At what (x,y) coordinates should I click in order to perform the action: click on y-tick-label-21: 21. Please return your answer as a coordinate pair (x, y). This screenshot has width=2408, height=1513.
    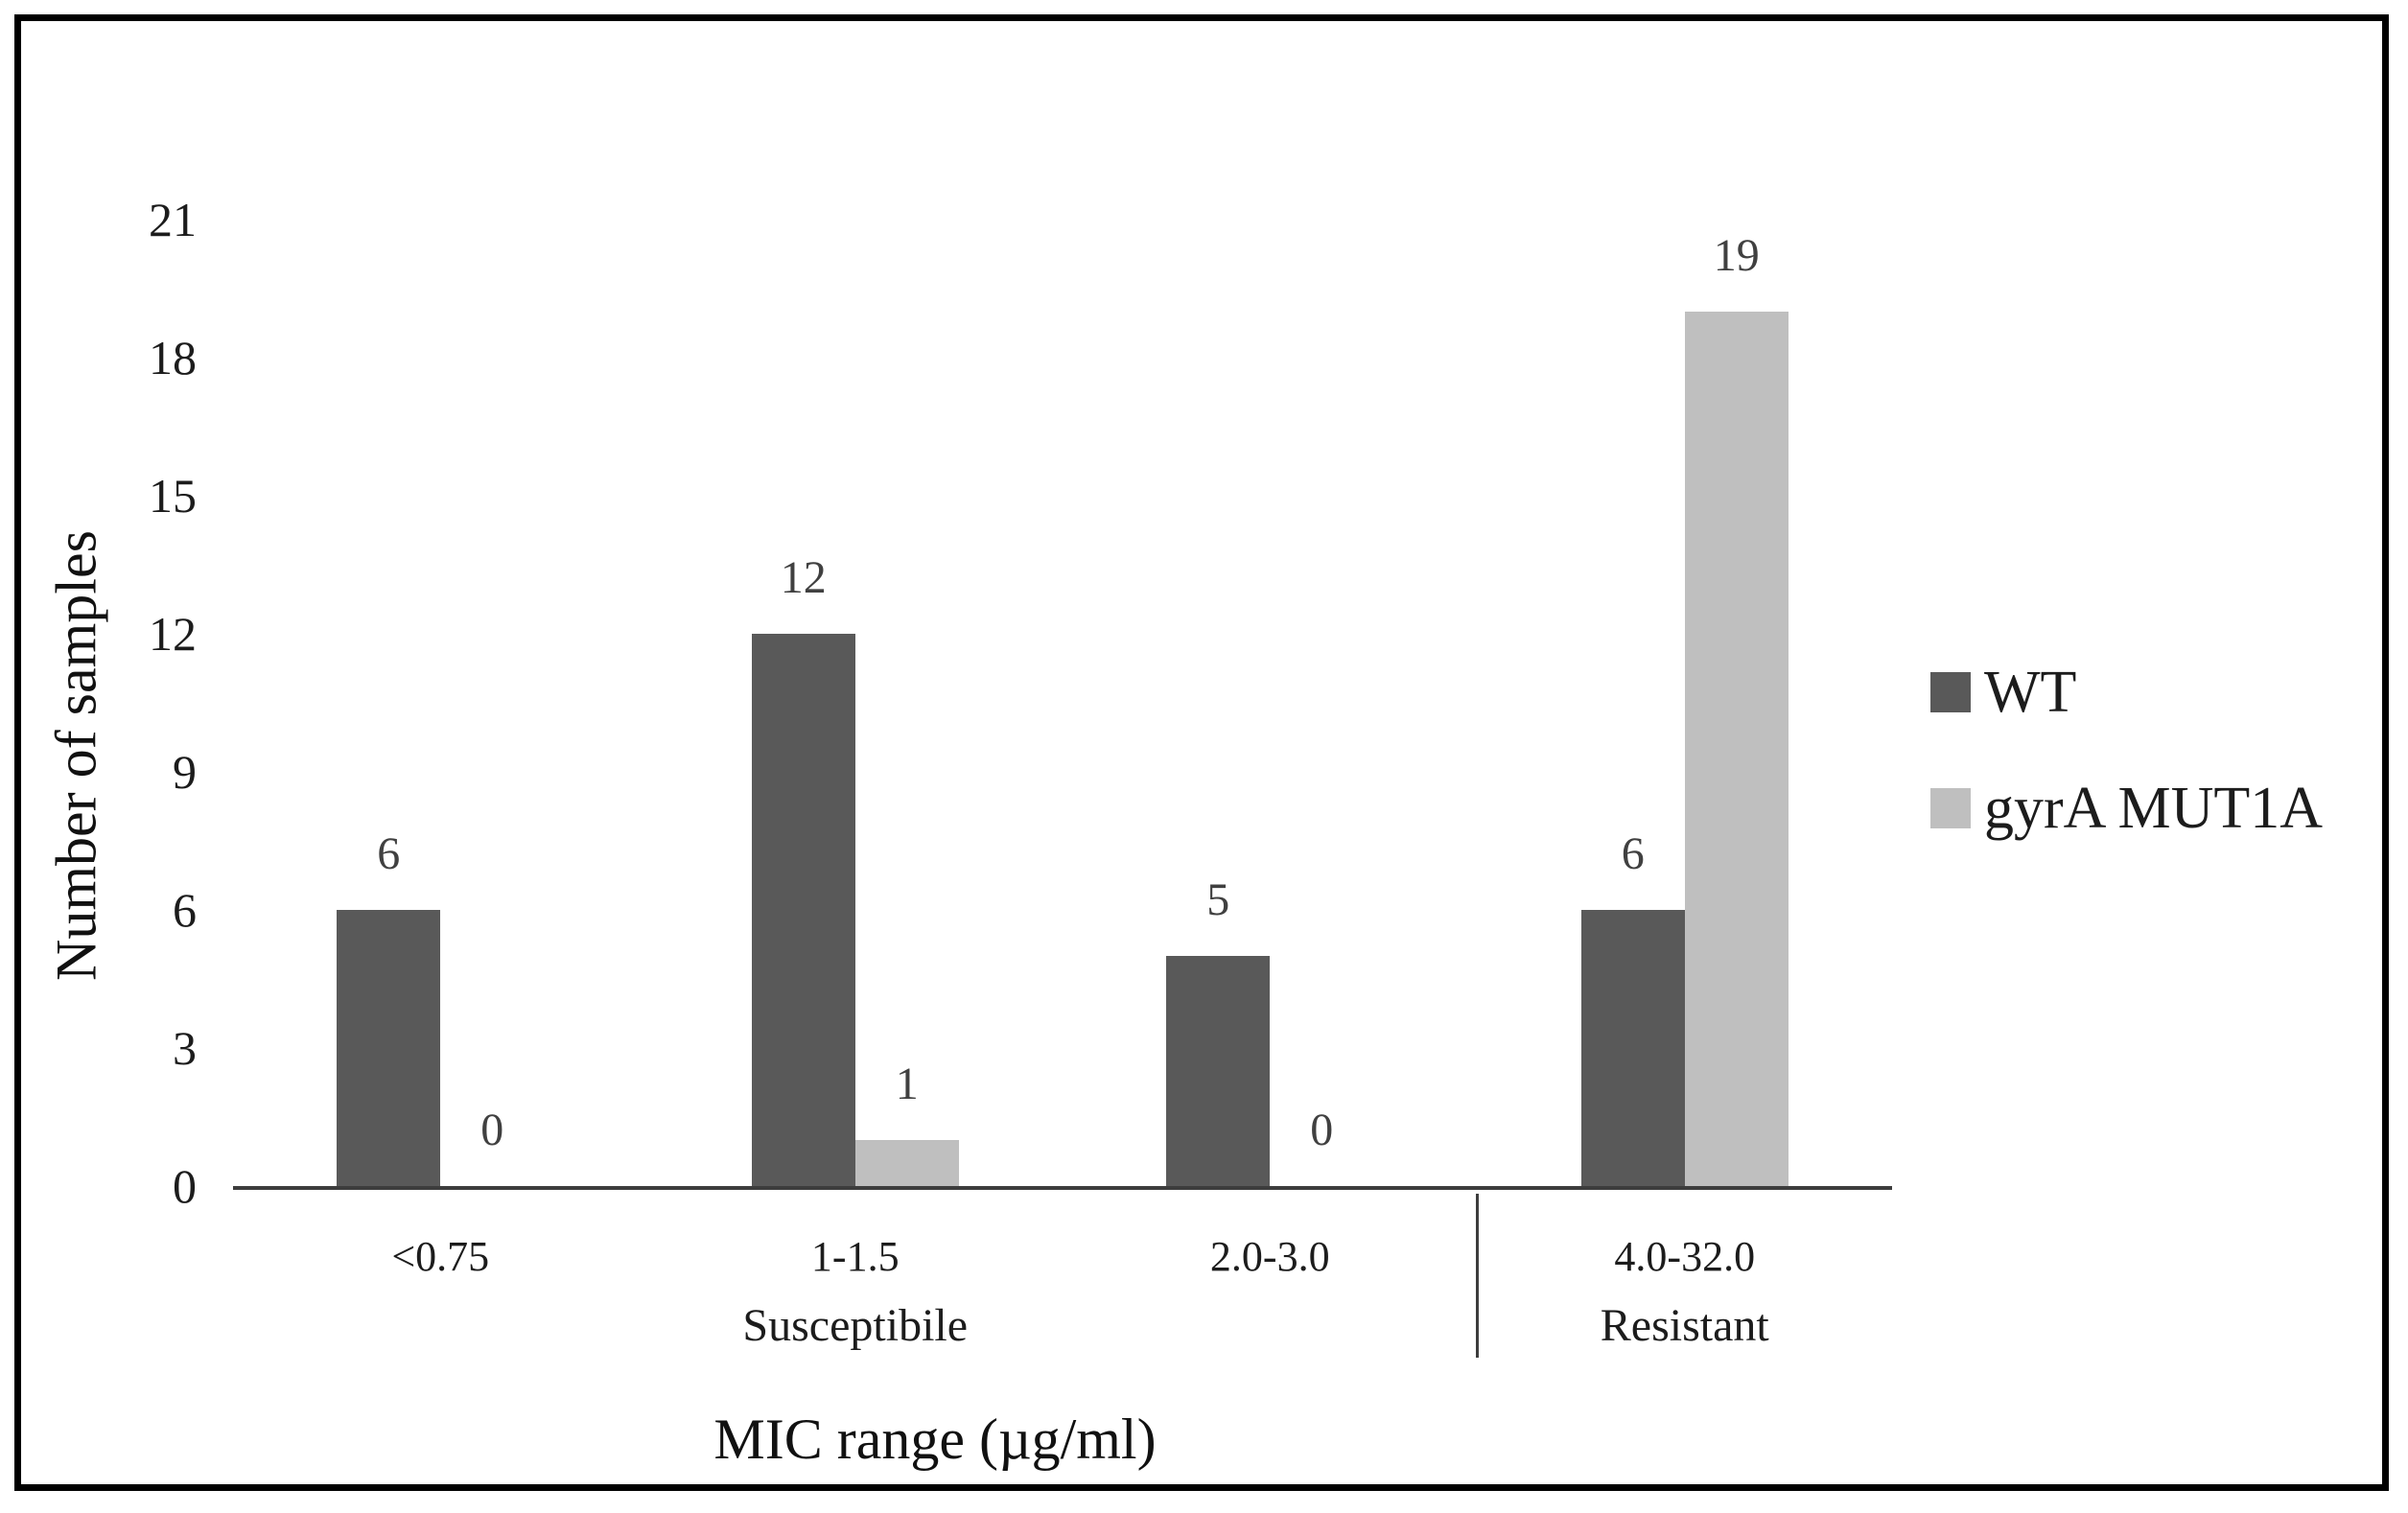
    Looking at the image, I should click on (173, 220).